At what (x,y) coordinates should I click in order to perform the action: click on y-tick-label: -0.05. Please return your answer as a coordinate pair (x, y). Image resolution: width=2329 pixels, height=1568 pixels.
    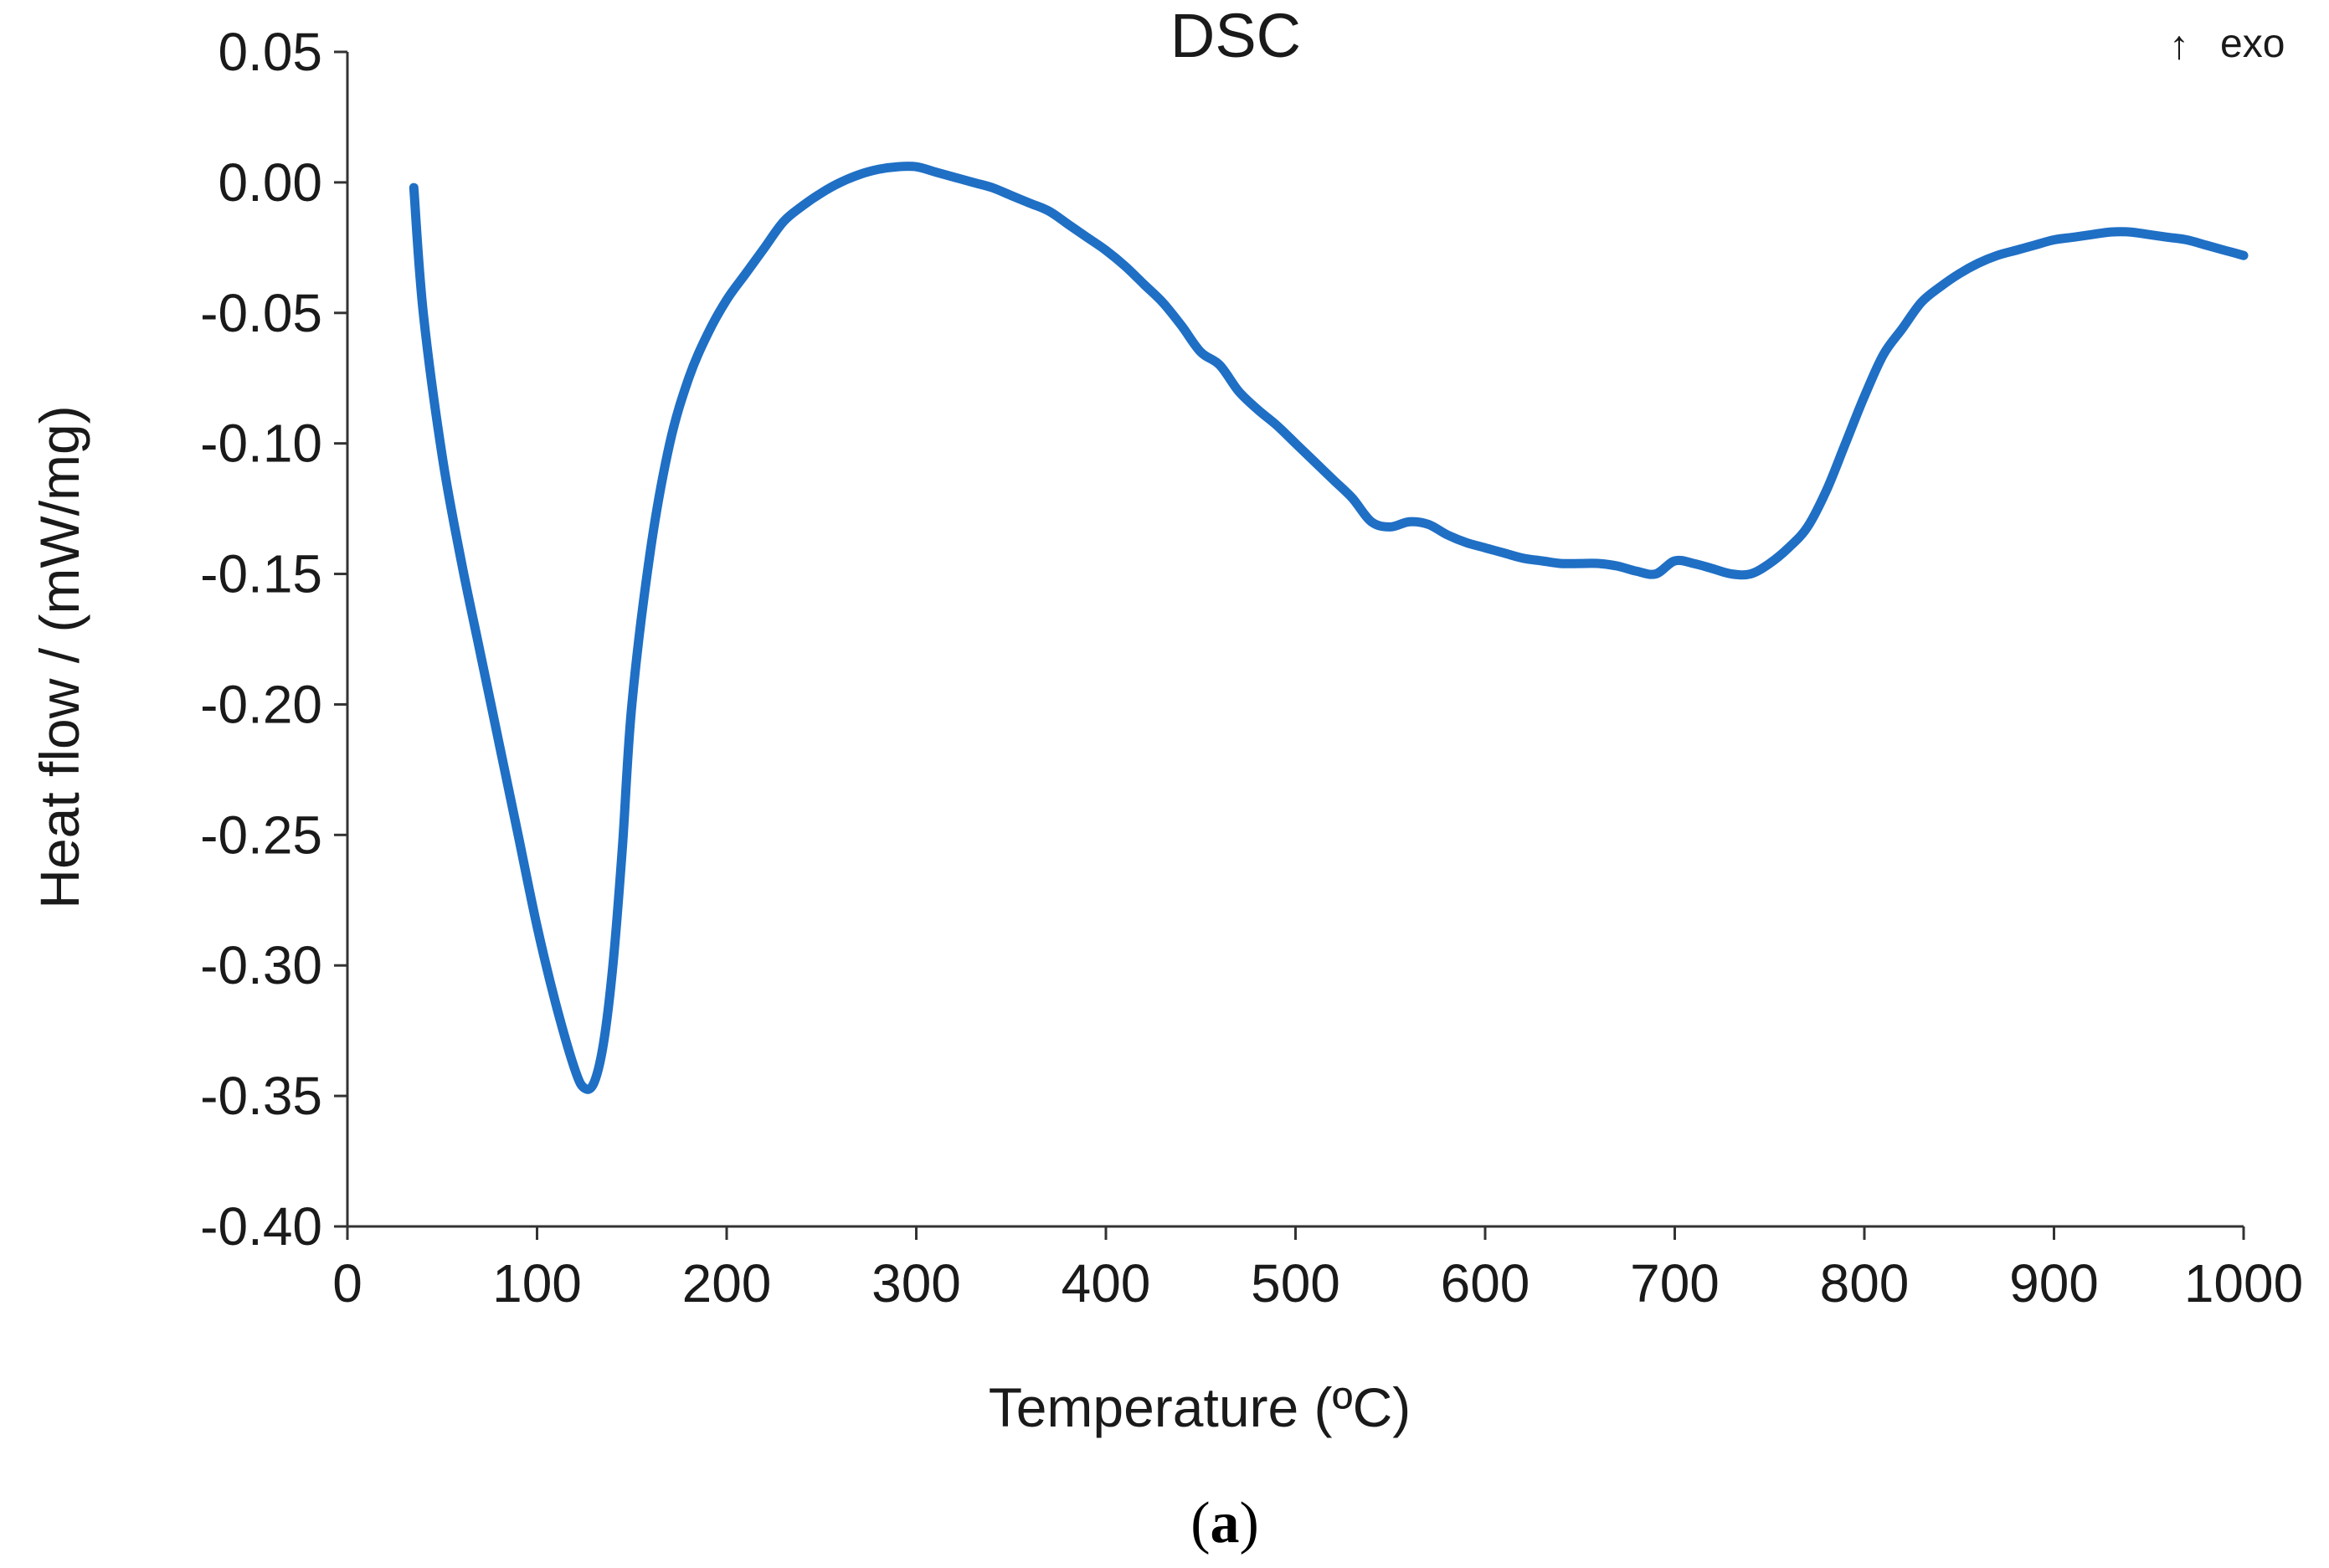
    Looking at the image, I should click on (261, 313).